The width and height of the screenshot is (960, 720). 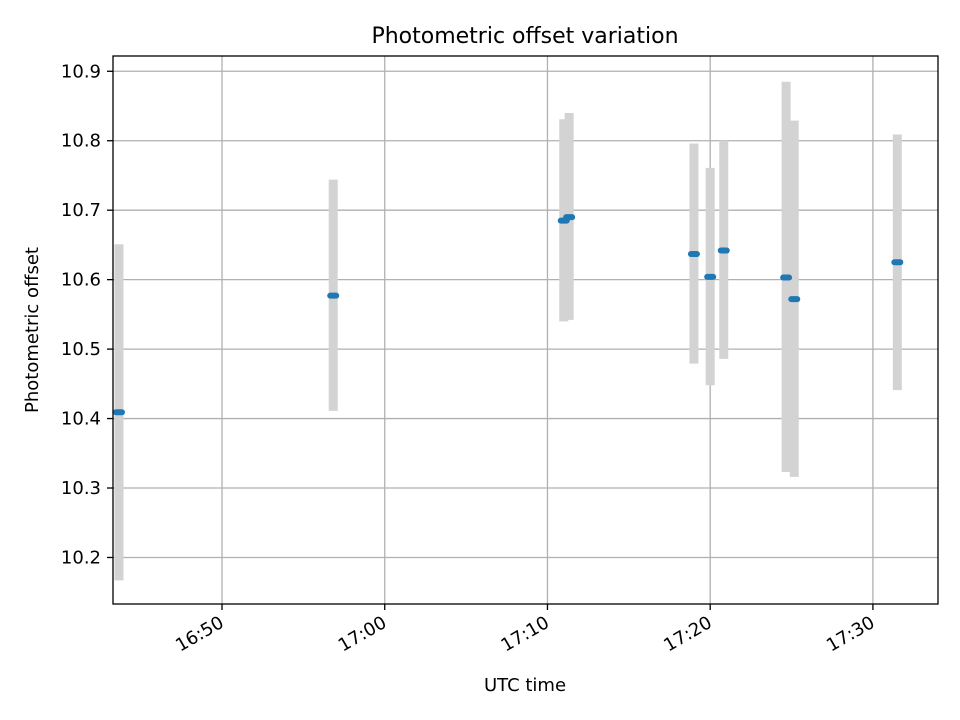 I want to click on y-tick-label: 10.8, so click(x=81, y=141).